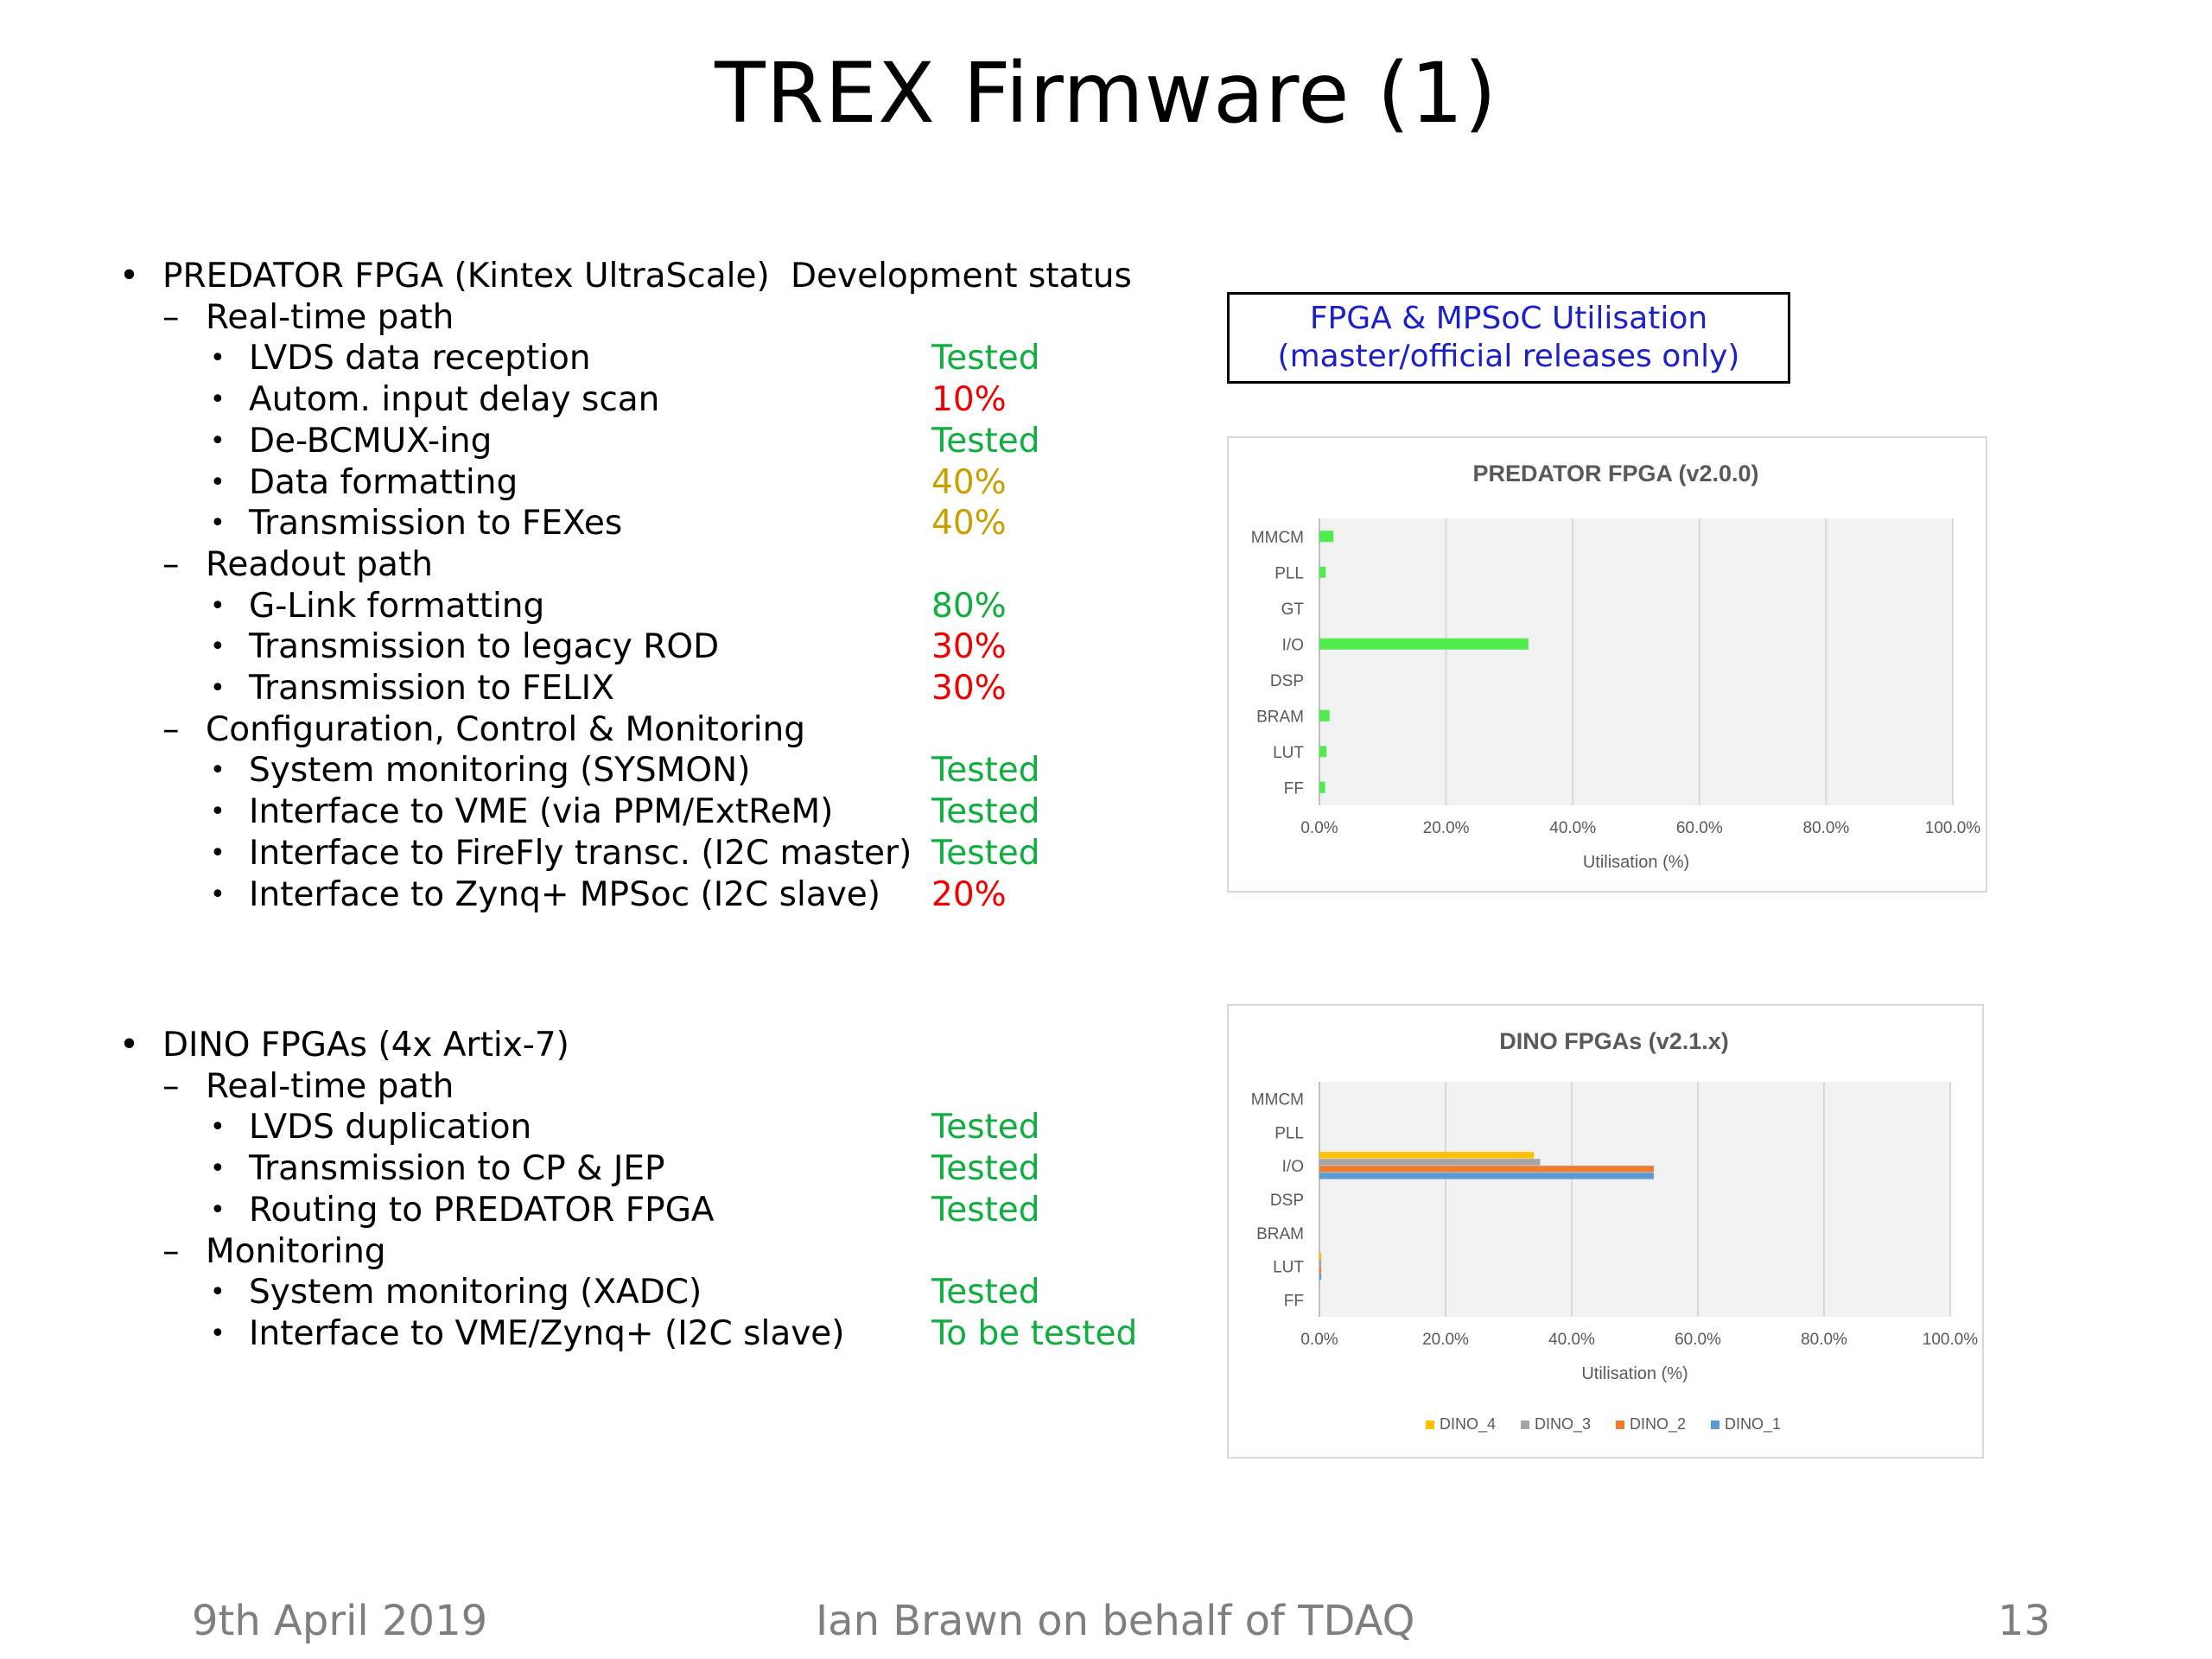  What do you see at coordinates (1319, 828) in the screenshot?
I see `x-tick-label: 0.0%` at bounding box center [1319, 828].